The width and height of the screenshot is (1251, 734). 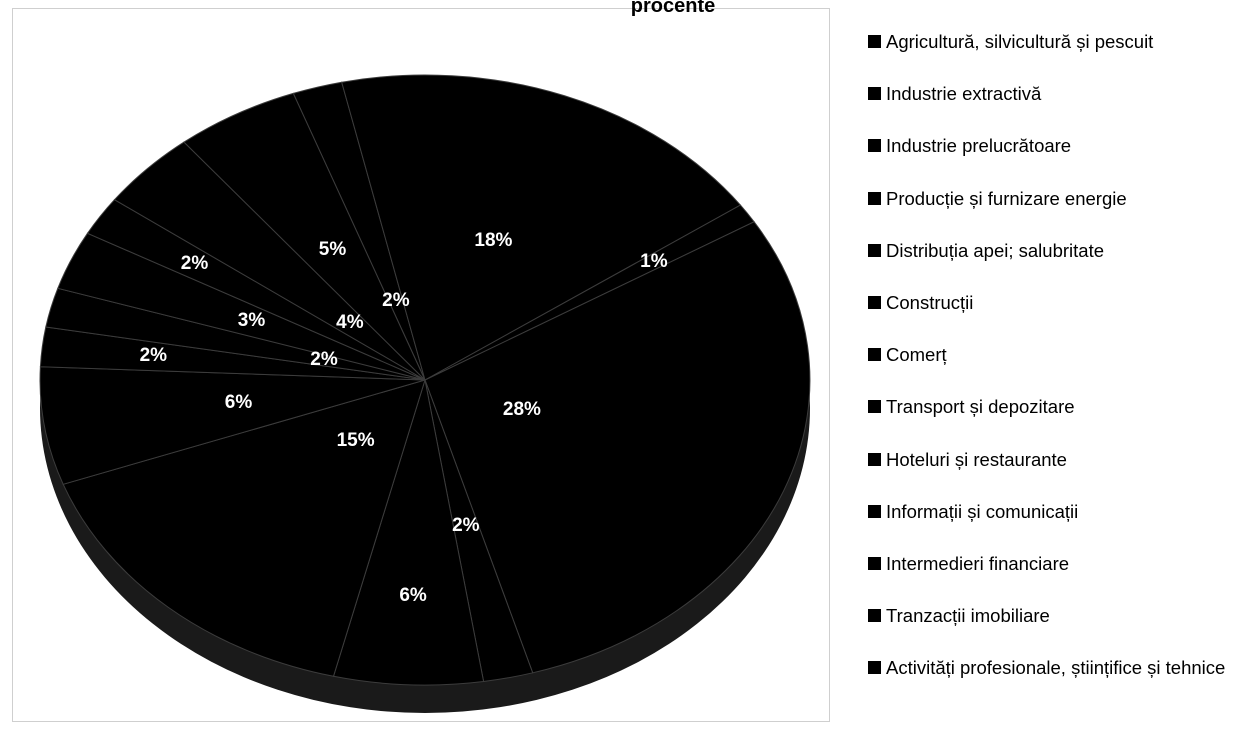 What do you see at coordinates (968, 616) in the screenshot?
I see `legend-label: Tranzacții imobiliare` at bounding box center [968, 616].